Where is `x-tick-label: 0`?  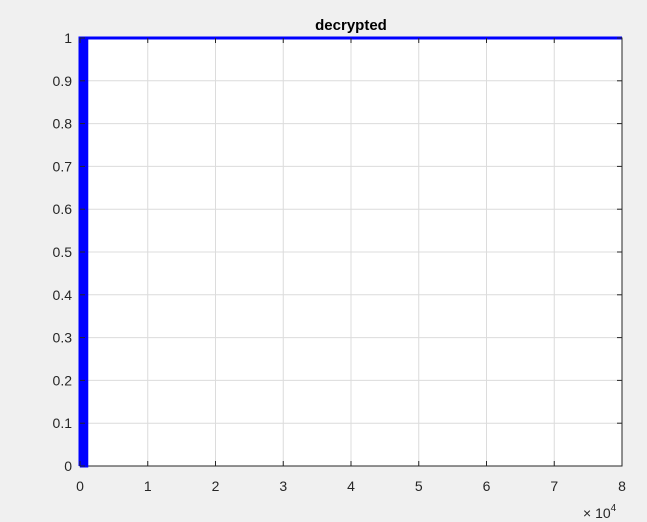
x-tick-label: 0 is located at coordinates (80, 486).